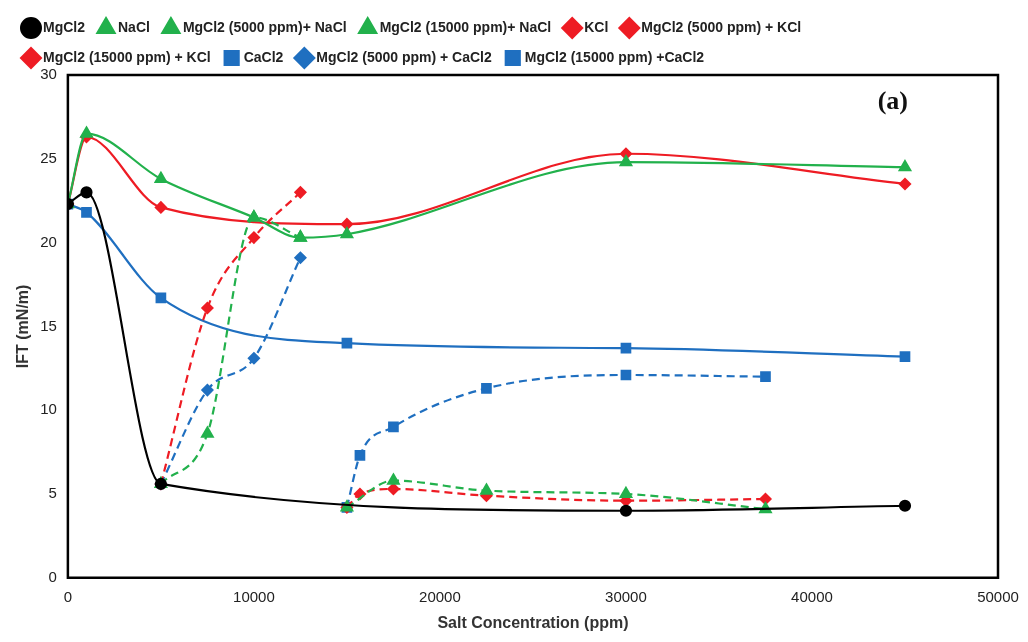  I want to click on y-tick-label: 15, so click(48, 325).